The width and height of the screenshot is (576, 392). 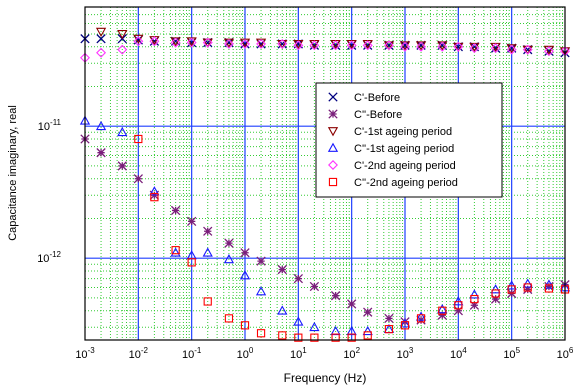 What do you see at coordinates (325, 378) in the screenshot?
I see `x-axis-label: Frequency (Hz)` at bounding box center [325, 378].